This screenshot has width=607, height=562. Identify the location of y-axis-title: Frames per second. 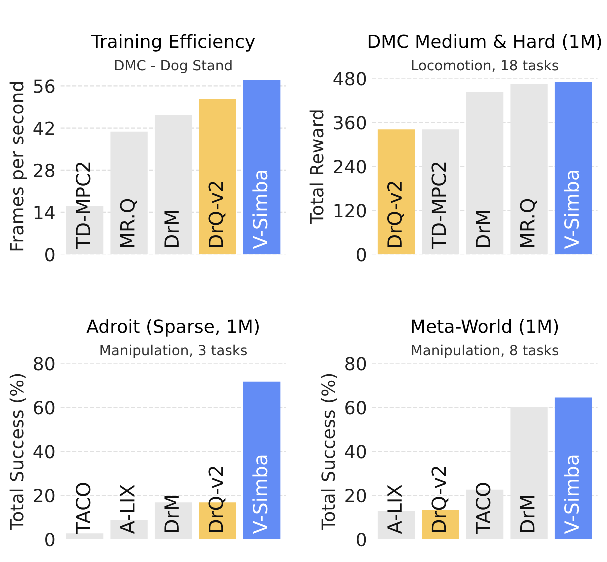
(19, 166).